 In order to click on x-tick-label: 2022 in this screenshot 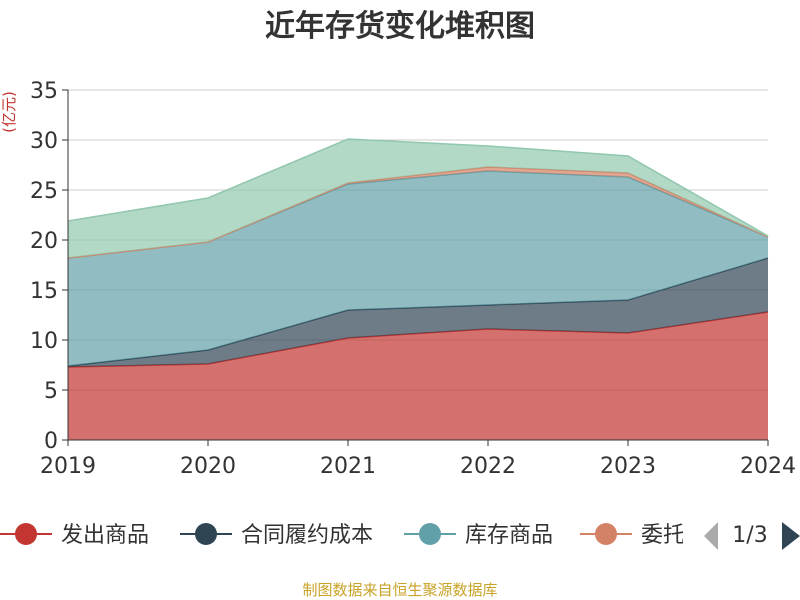, I will do `click(488, 466)`.